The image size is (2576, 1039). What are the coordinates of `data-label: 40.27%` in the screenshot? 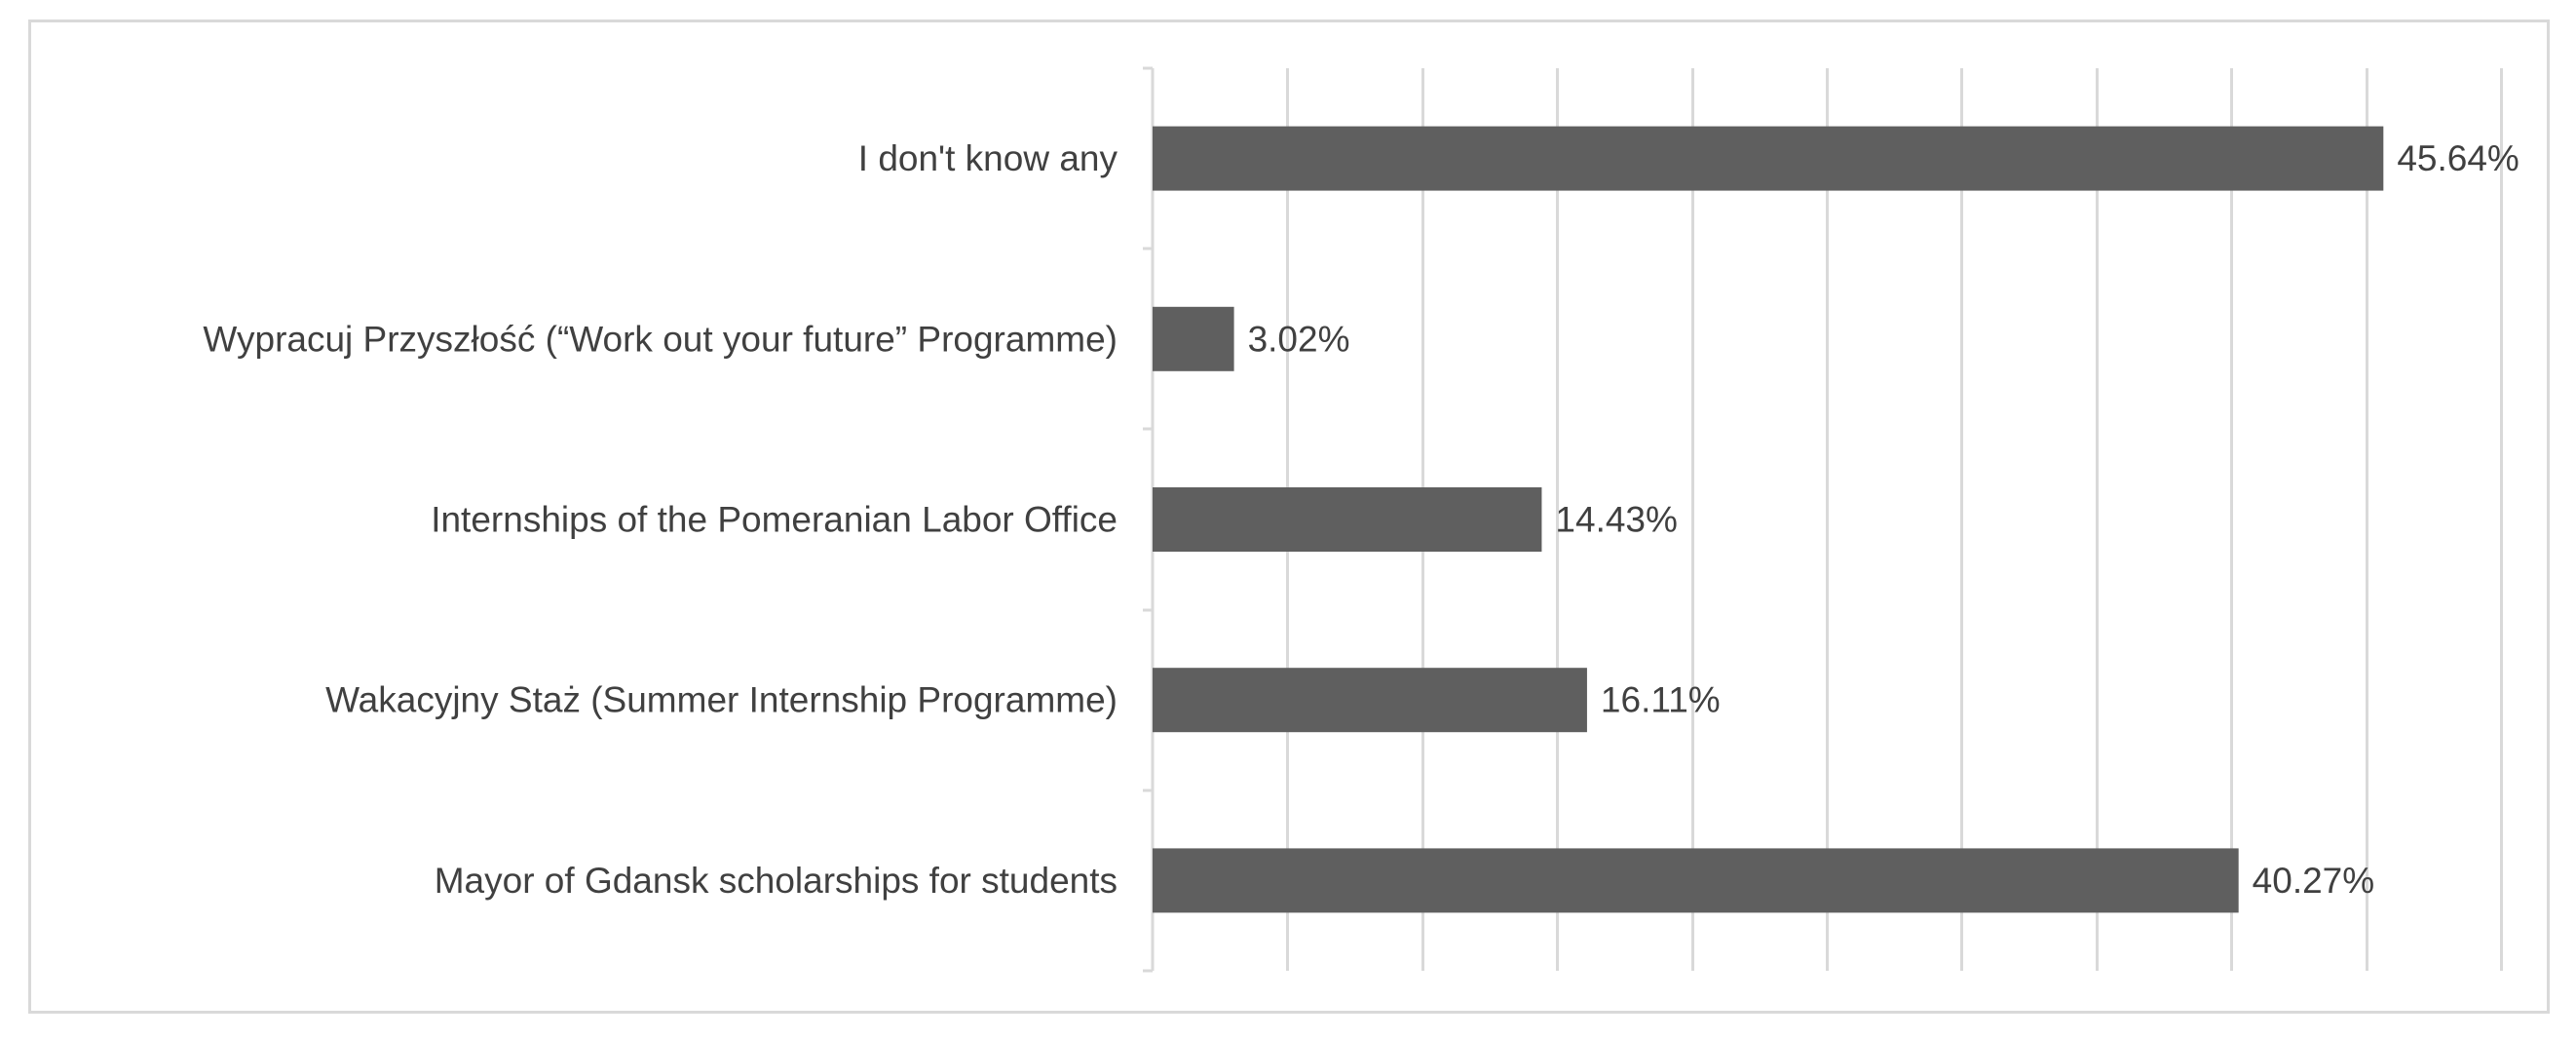 It's located at (2314, 881).